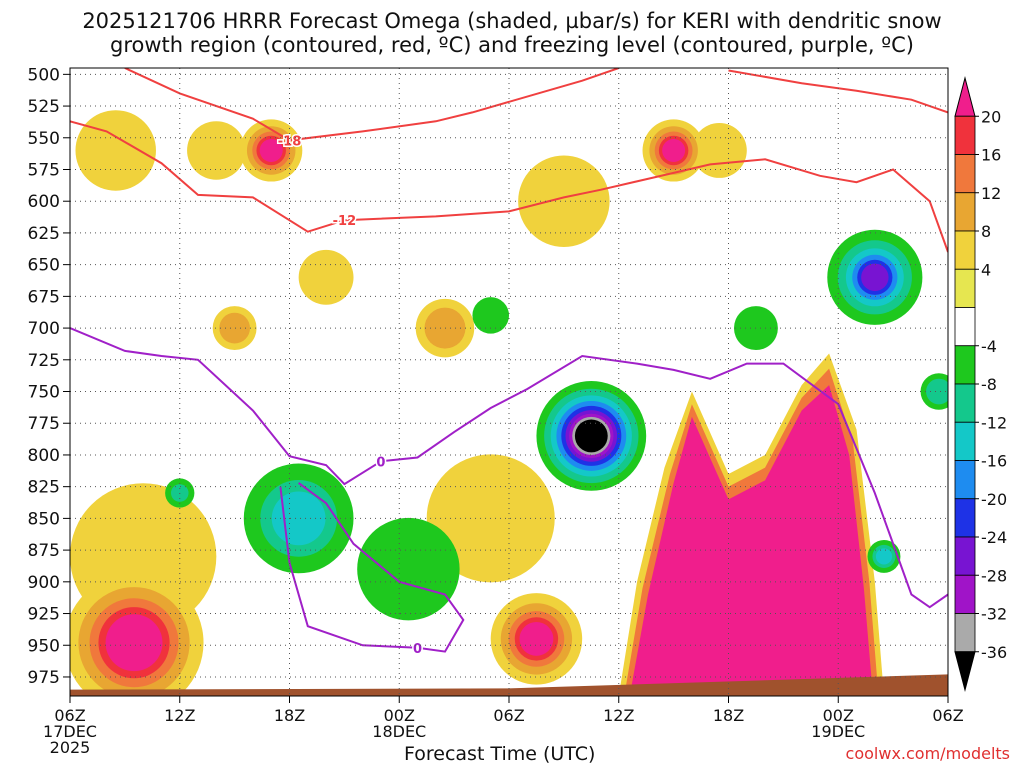 This screenshot has height=768, width=1024. What do you see at coordinates (44, 170) in the screenshot?
I see `y-tick-label: 575` at bounding box center [44, 170].